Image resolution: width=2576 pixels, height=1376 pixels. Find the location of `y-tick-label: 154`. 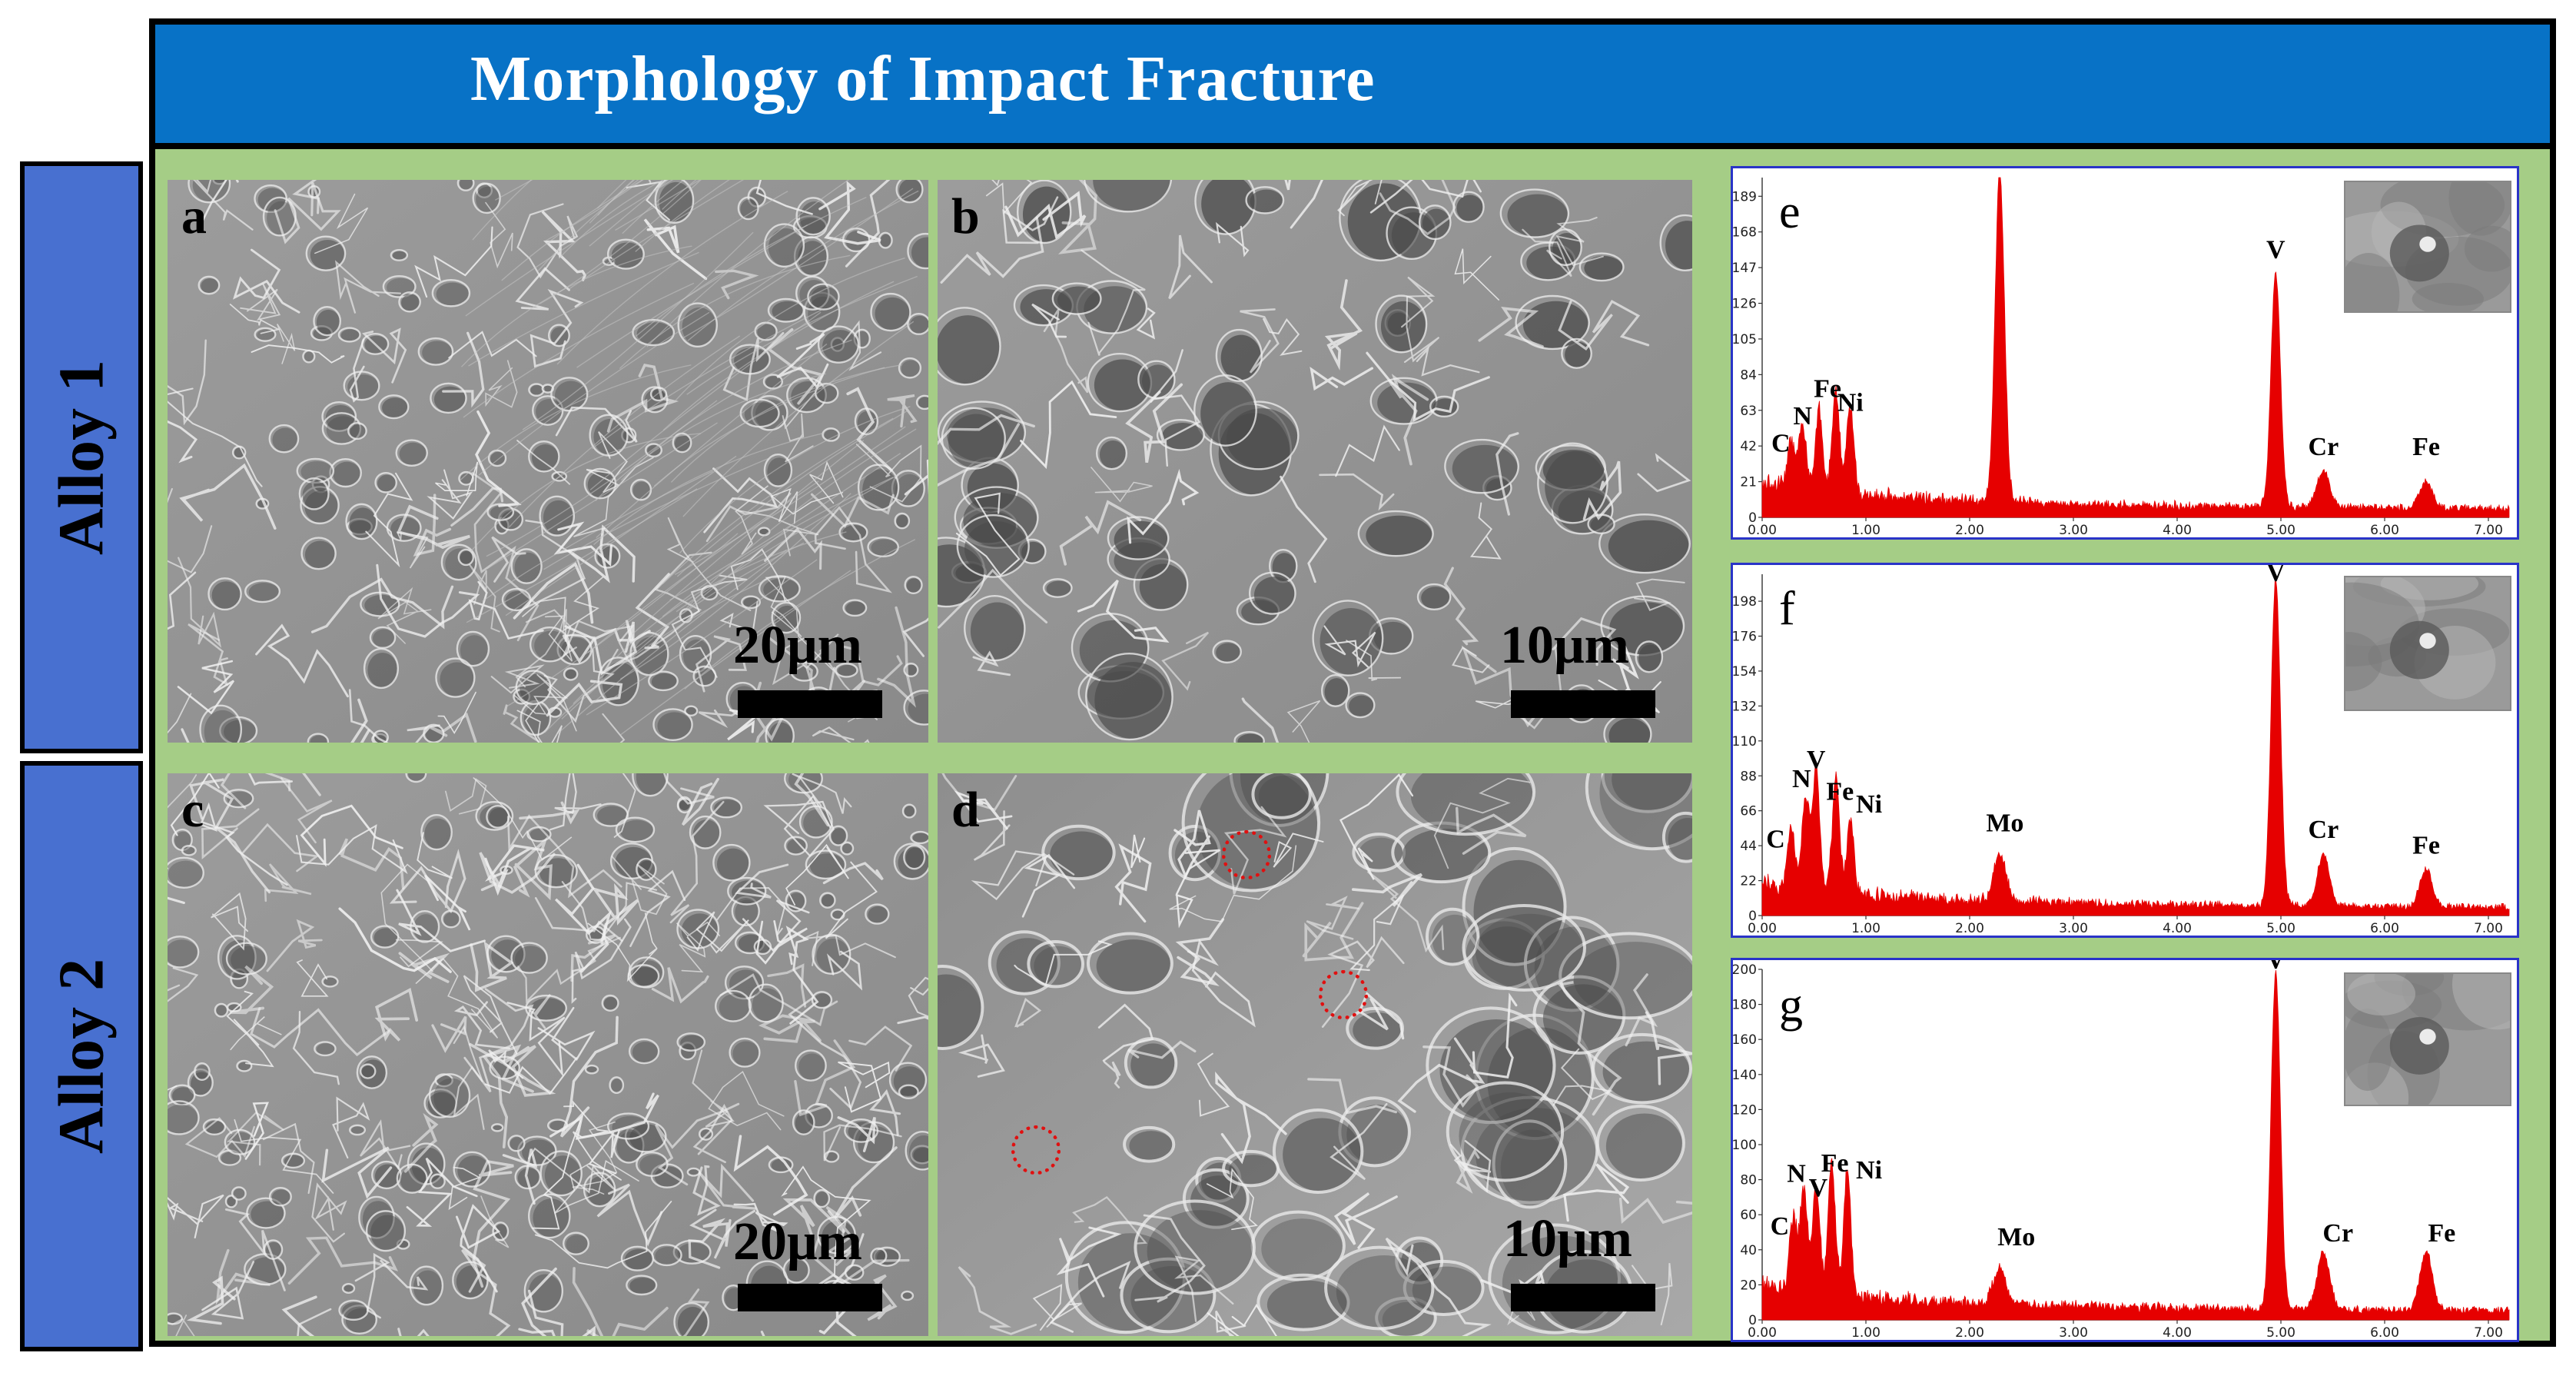

y-tick-label: 154 is located at coordinates (1745, 672).